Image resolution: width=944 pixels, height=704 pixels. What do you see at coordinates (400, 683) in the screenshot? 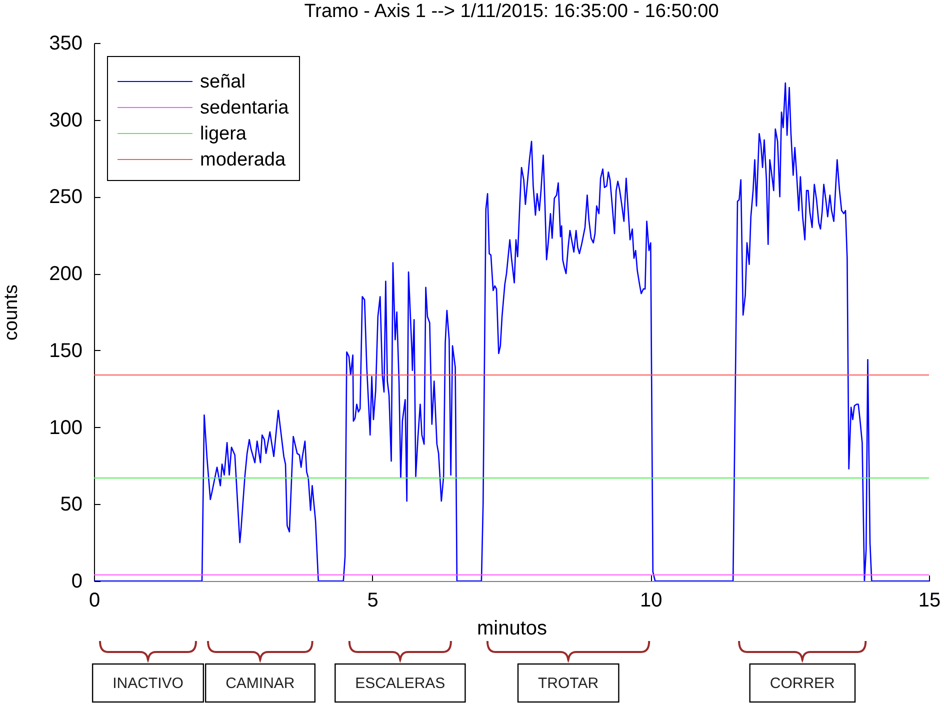
I see `text: ESCALERAS` at bounding box center [400, 683].